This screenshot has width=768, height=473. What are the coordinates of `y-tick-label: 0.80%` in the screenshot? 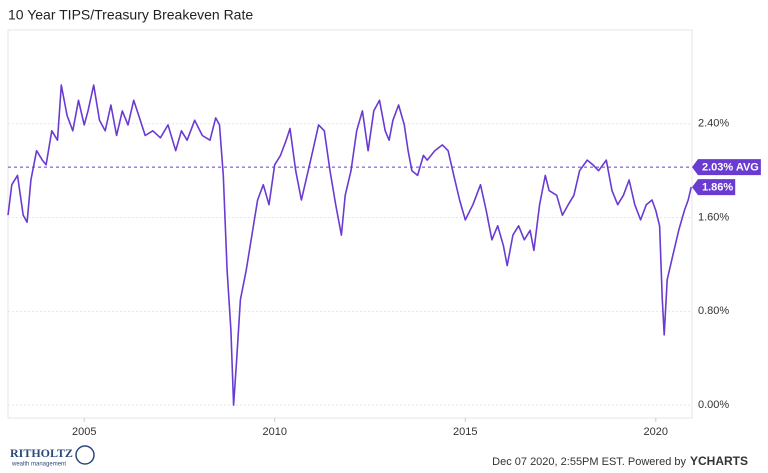 It's located at (713, 311).